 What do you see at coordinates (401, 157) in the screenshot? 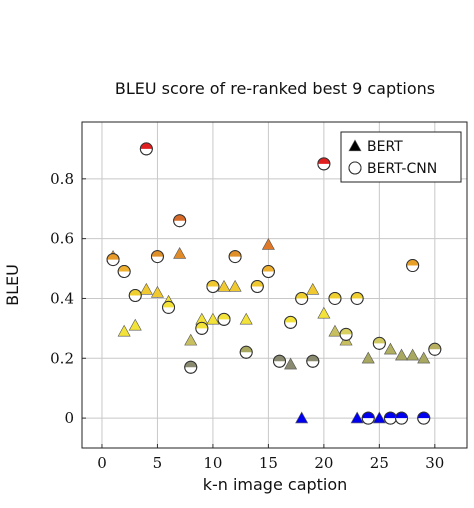
I see `legend-box` at bounding box center [401, 157].